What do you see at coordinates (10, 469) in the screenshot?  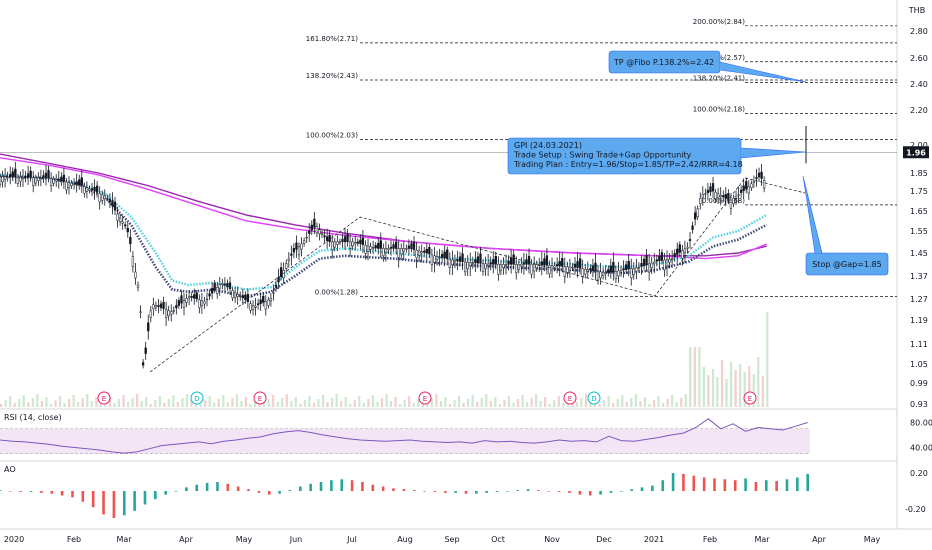 I see `ao-title: AO` at bounding box center [10, 469].